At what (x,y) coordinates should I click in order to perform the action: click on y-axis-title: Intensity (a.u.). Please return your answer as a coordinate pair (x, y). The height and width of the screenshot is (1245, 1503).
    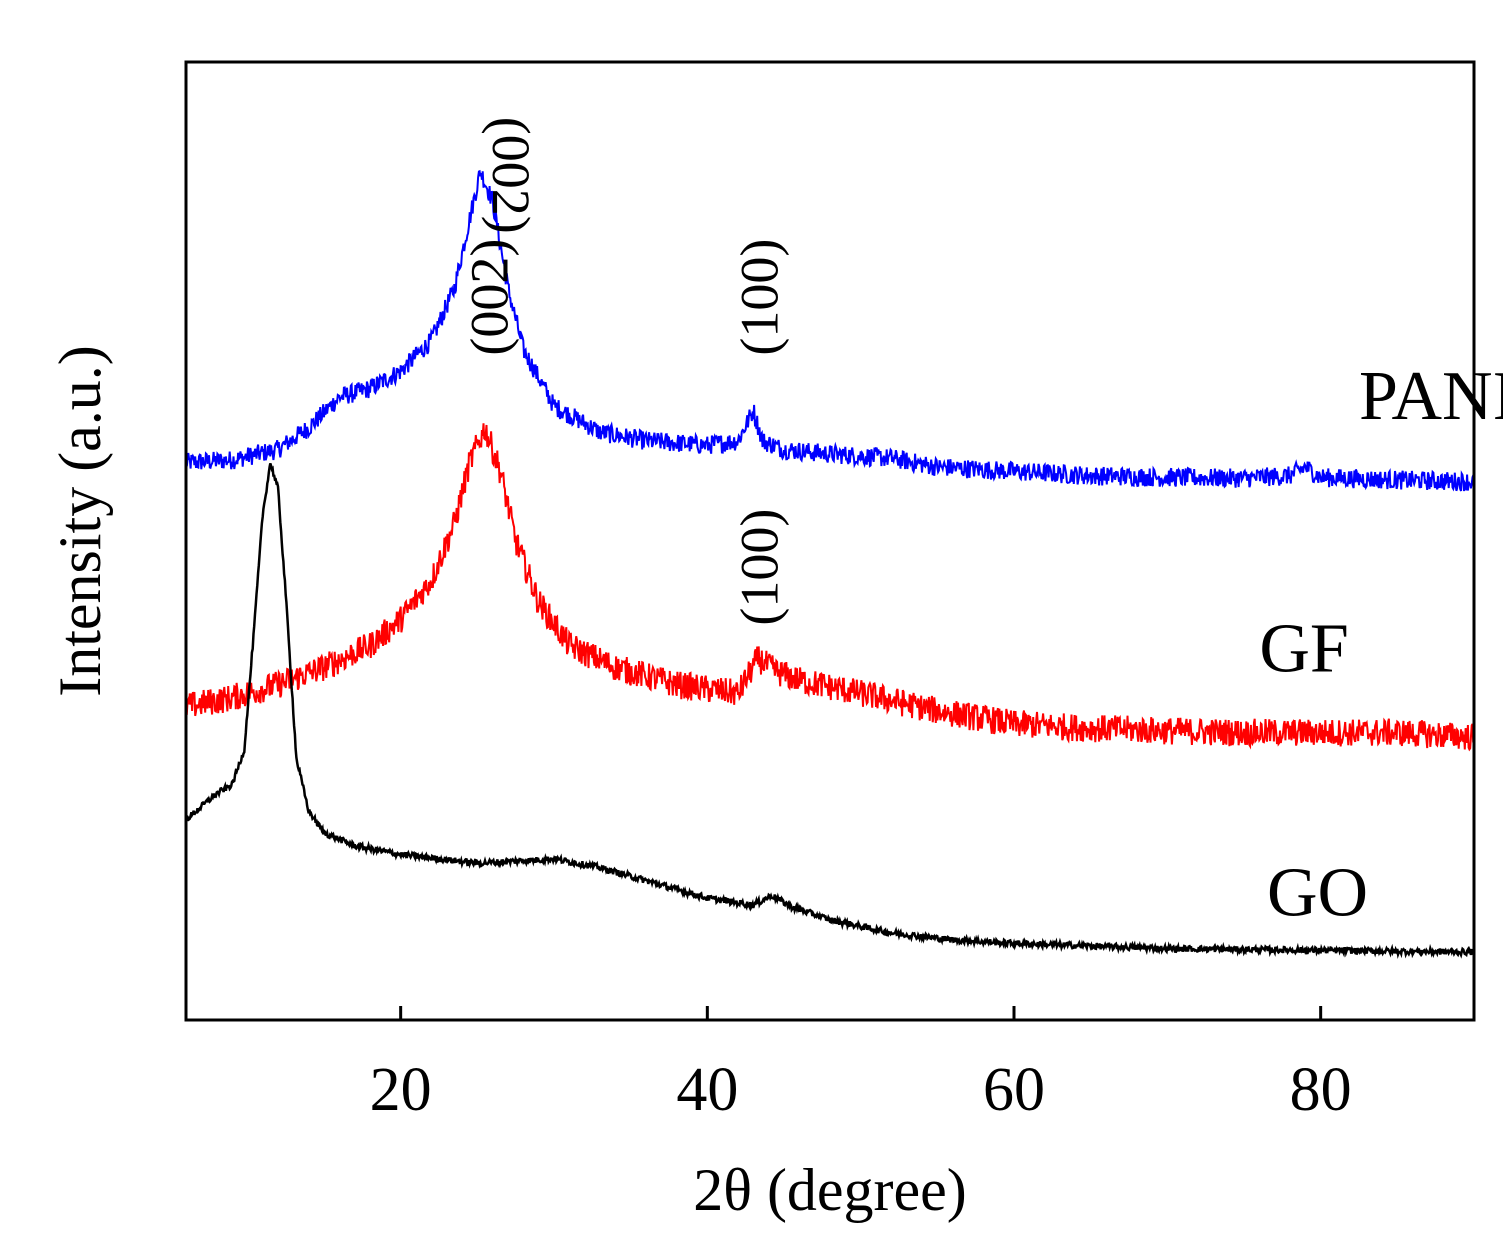
    Looking at the image, I should click on (80, 521).